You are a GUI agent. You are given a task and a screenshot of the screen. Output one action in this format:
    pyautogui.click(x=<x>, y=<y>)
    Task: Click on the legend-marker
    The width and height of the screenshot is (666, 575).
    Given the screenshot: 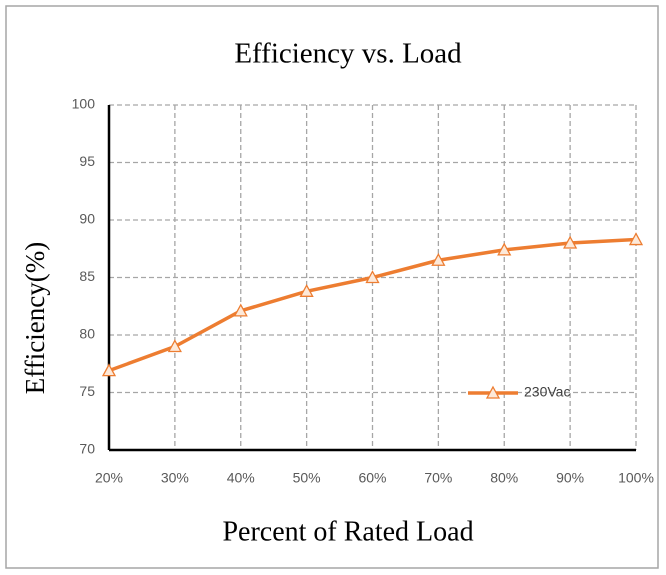 What is the action you would take?
    pyautogui.click(x=493, y=392)
    